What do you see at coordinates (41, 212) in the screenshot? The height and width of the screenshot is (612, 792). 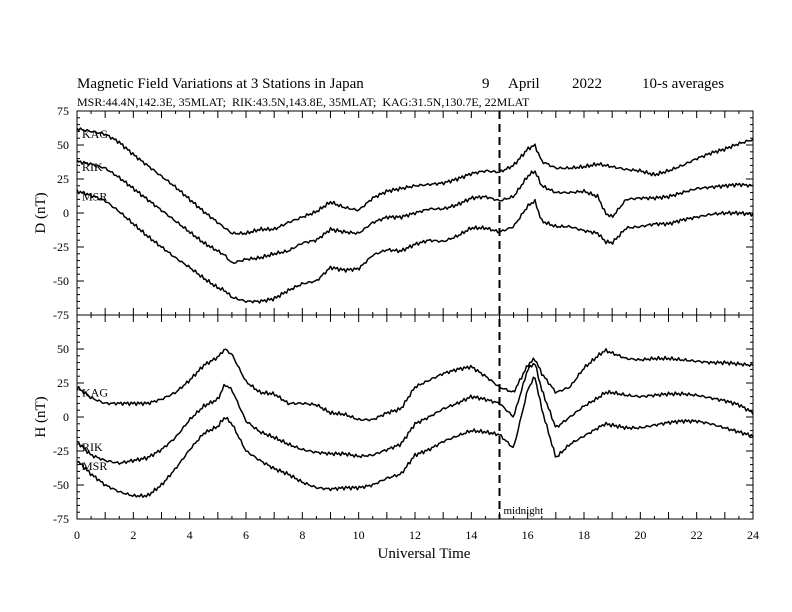 I see `d-y-axis-title: D (nT)` at bounding box center [41, 212].